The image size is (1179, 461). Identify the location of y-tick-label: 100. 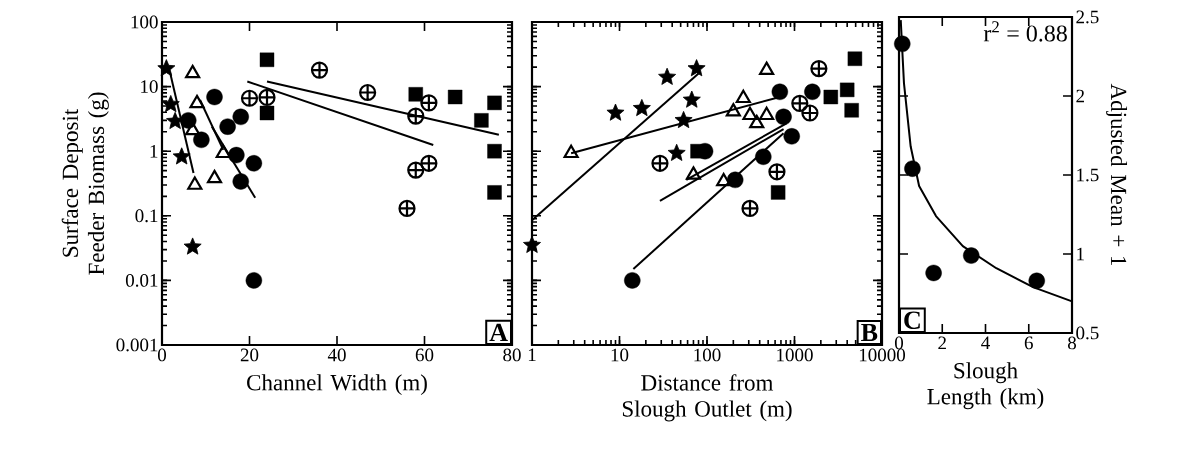
(144, 22).